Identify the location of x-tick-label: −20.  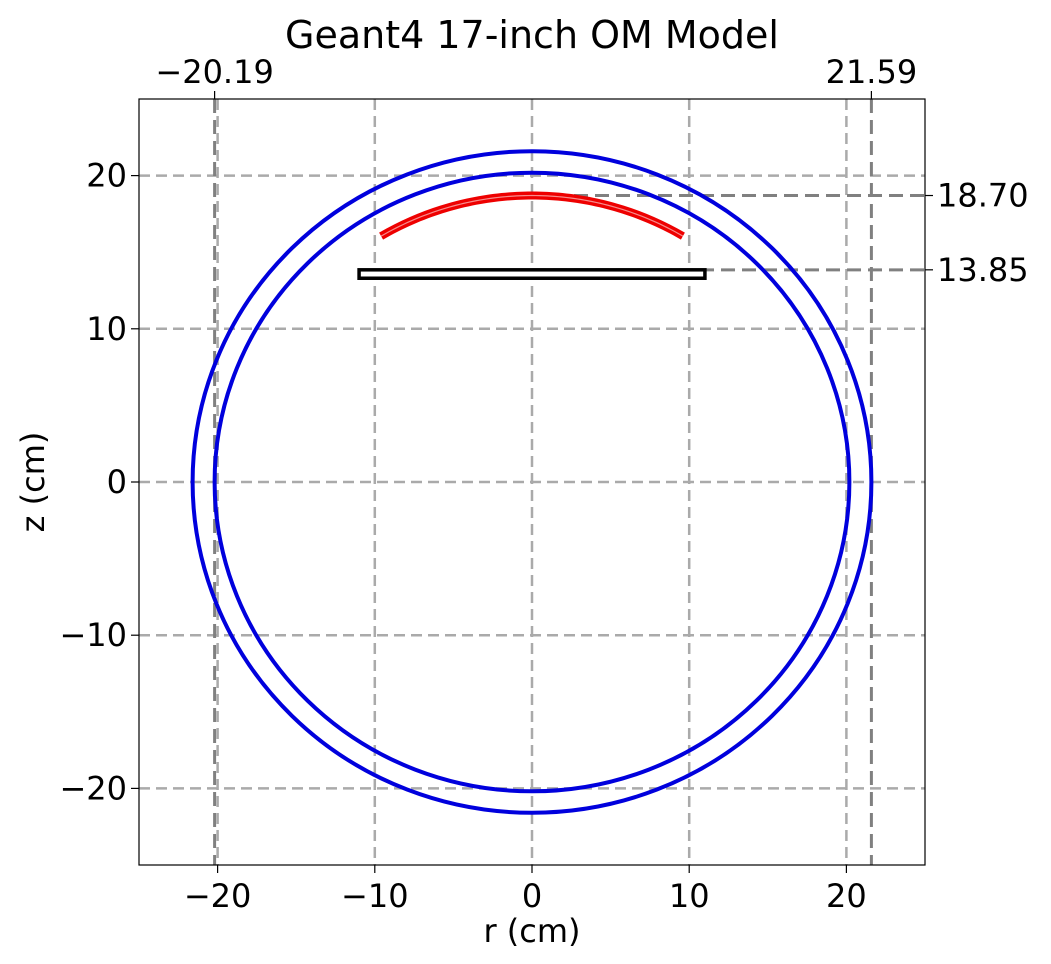
(218, 896).